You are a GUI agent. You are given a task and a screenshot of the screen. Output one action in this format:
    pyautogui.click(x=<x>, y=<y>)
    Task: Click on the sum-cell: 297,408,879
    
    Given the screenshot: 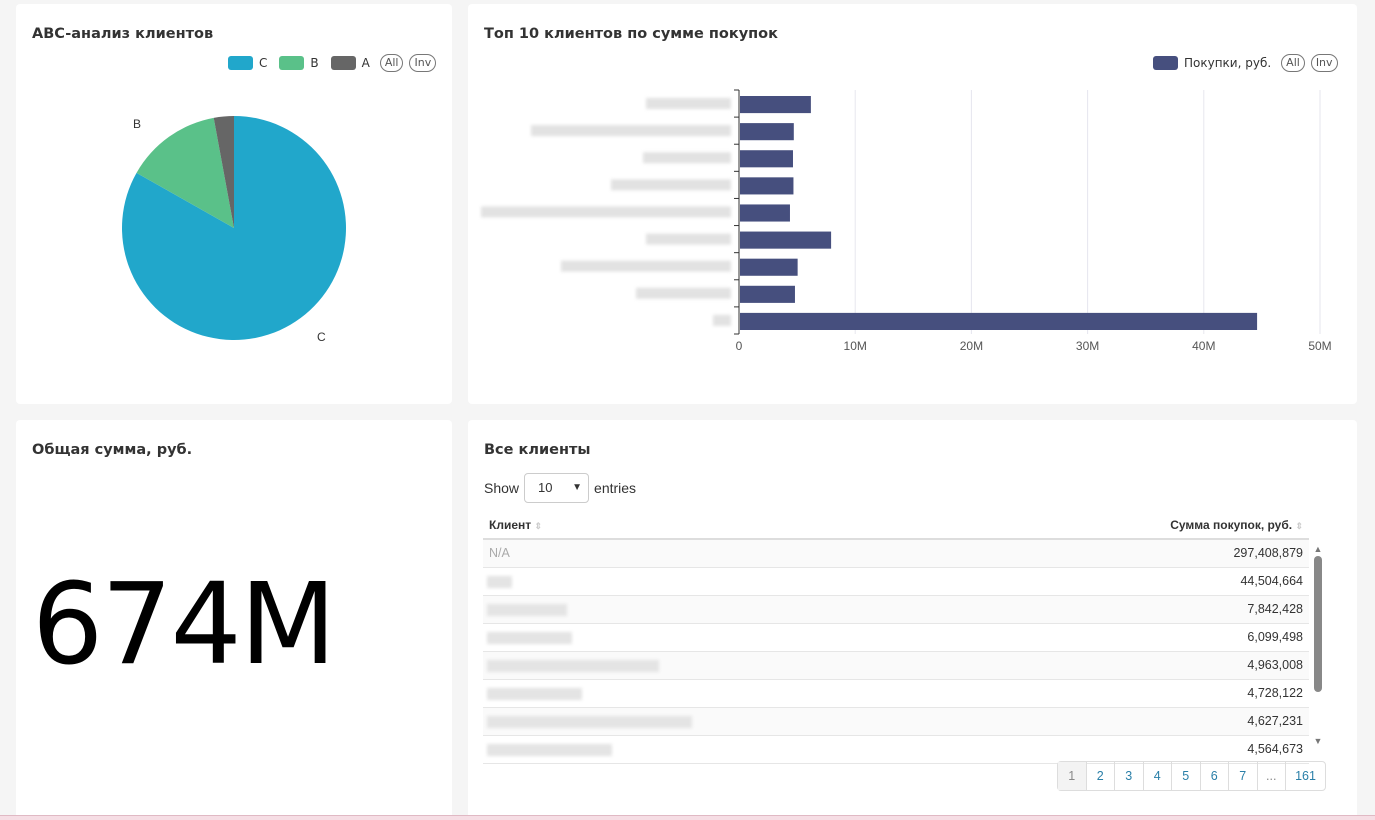 What is the action you would take?
    pyautogui.click(x=1023, y=553)
    